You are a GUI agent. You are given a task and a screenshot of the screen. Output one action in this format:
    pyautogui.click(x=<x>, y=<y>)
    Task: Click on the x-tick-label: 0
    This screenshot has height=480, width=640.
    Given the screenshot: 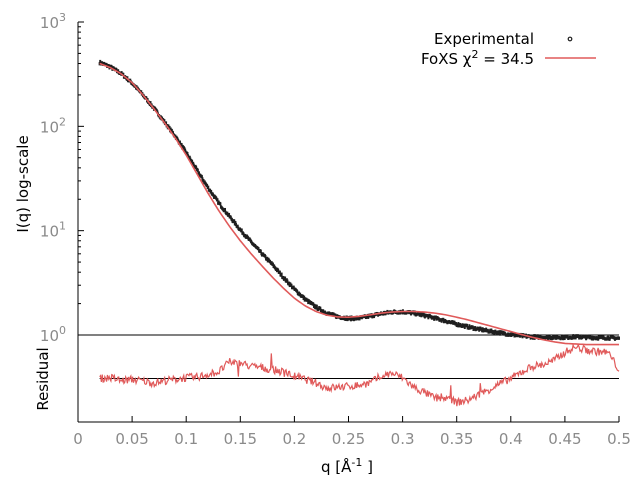 What is the action you would take?
    pyautogui.click(x=78, y=439)
    